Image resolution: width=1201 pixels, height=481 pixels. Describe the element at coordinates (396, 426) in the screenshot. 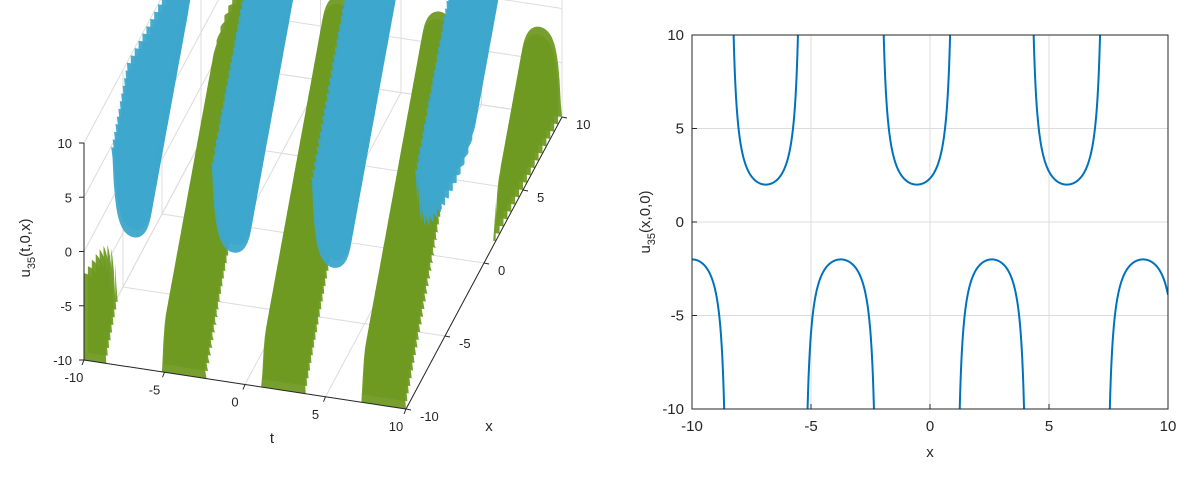

I see `t-tick-label: 10` at that location.